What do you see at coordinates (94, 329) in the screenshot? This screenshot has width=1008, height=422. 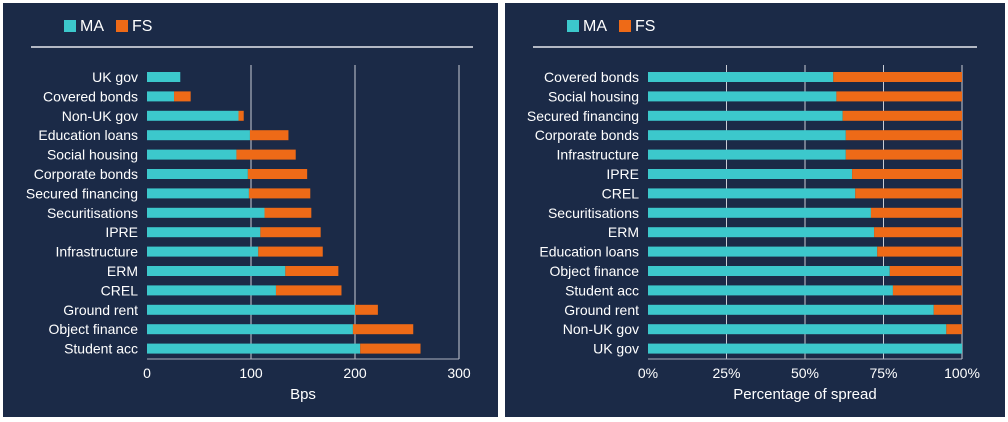 I see `bps-category-label: Object finance` at bounding box center [94, 329].